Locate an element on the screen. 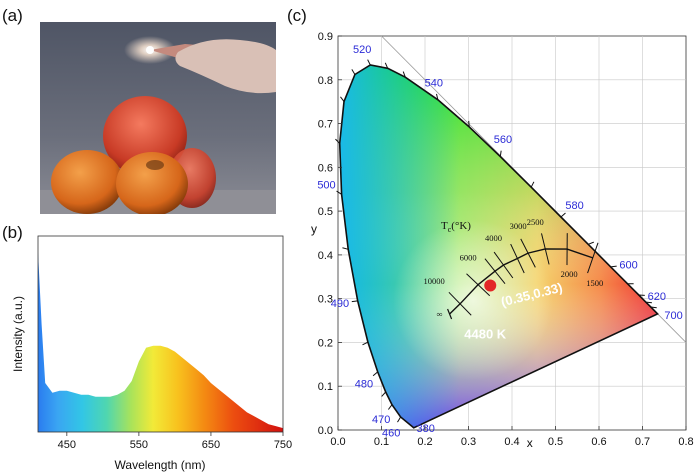  cie-y-tick-label: 0.3 is located at coordinates (325, 300).